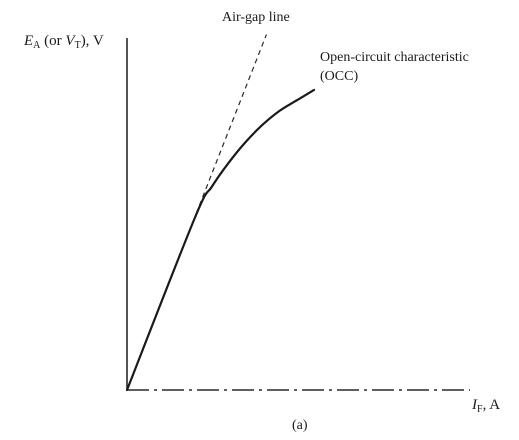 Image resolution: width=519 pixels, height=440 pixels. I want to click on x-axis-label-subscript: F, so click(480, 409).